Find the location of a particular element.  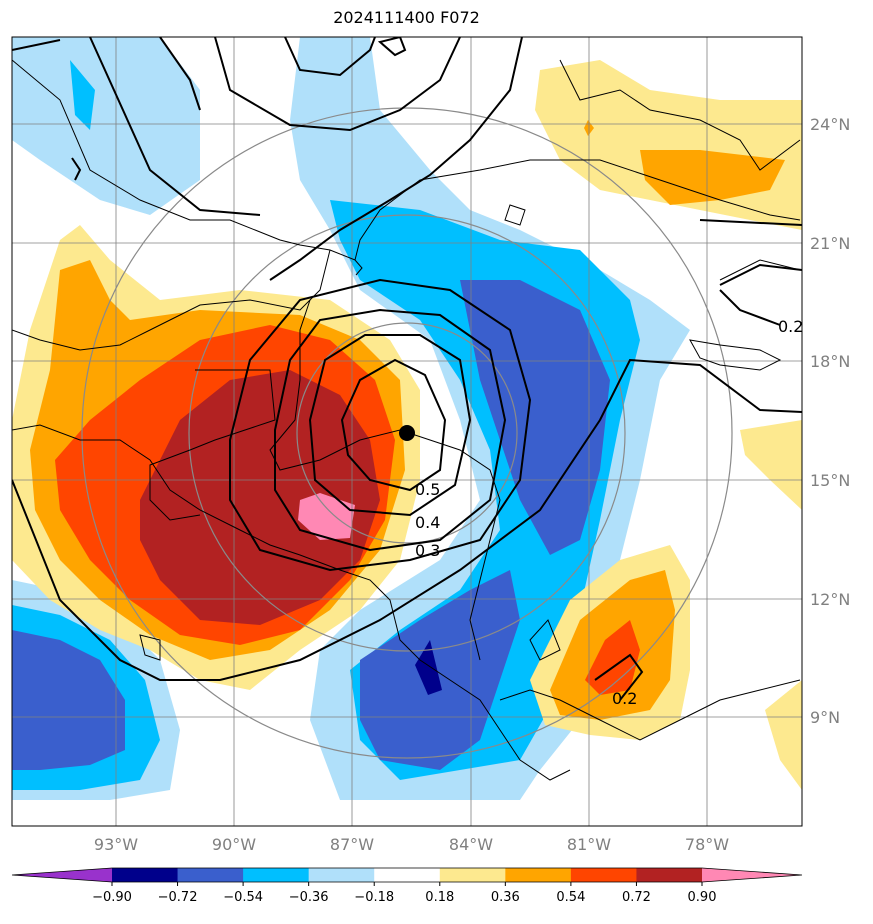

colorbar-tick-label: 0.18 is located at coordinates (439, 897).